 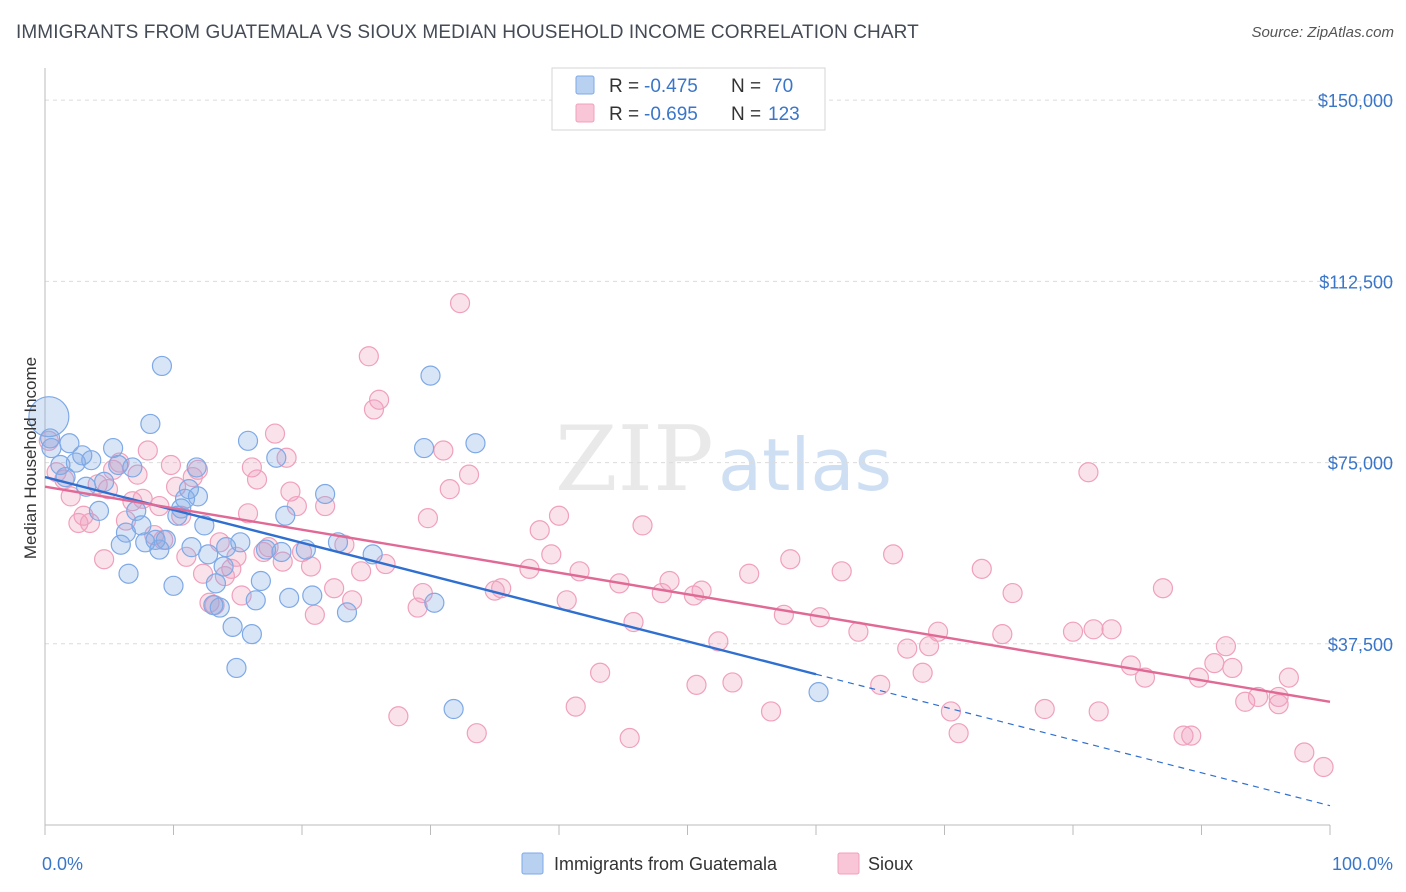 What do you see at coordinates (1362, 864) in the screenshot?
I see `x-tick-label: 100.0%` at bounding box center [1362, 864].